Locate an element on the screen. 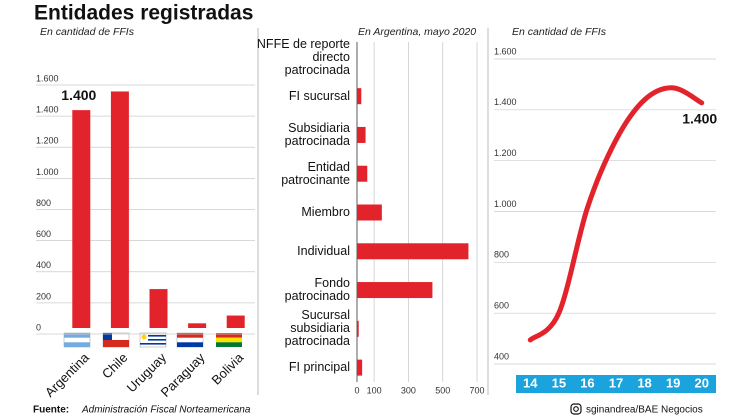 Image resolution: width=745 pixels, height=419 pixels. x-tick-label: 16 is located at coordinates (587, 382).